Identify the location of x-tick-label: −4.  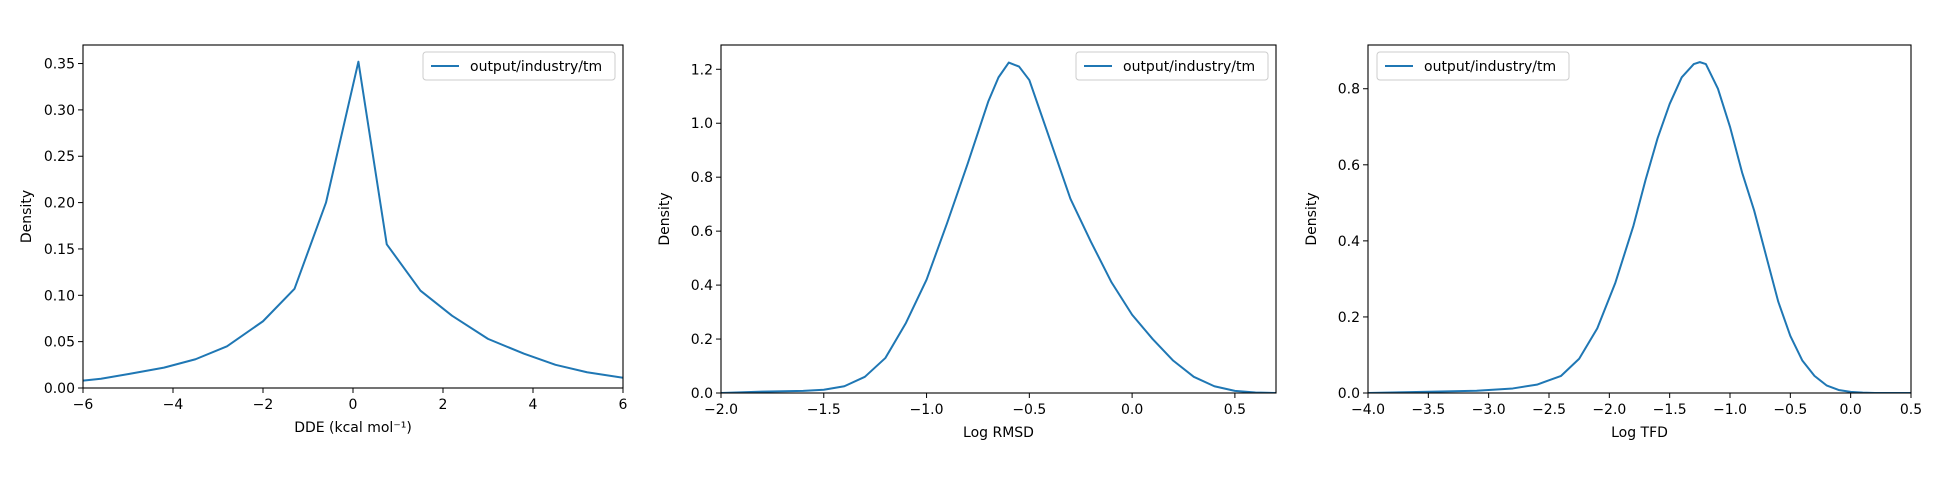
(173, 405).